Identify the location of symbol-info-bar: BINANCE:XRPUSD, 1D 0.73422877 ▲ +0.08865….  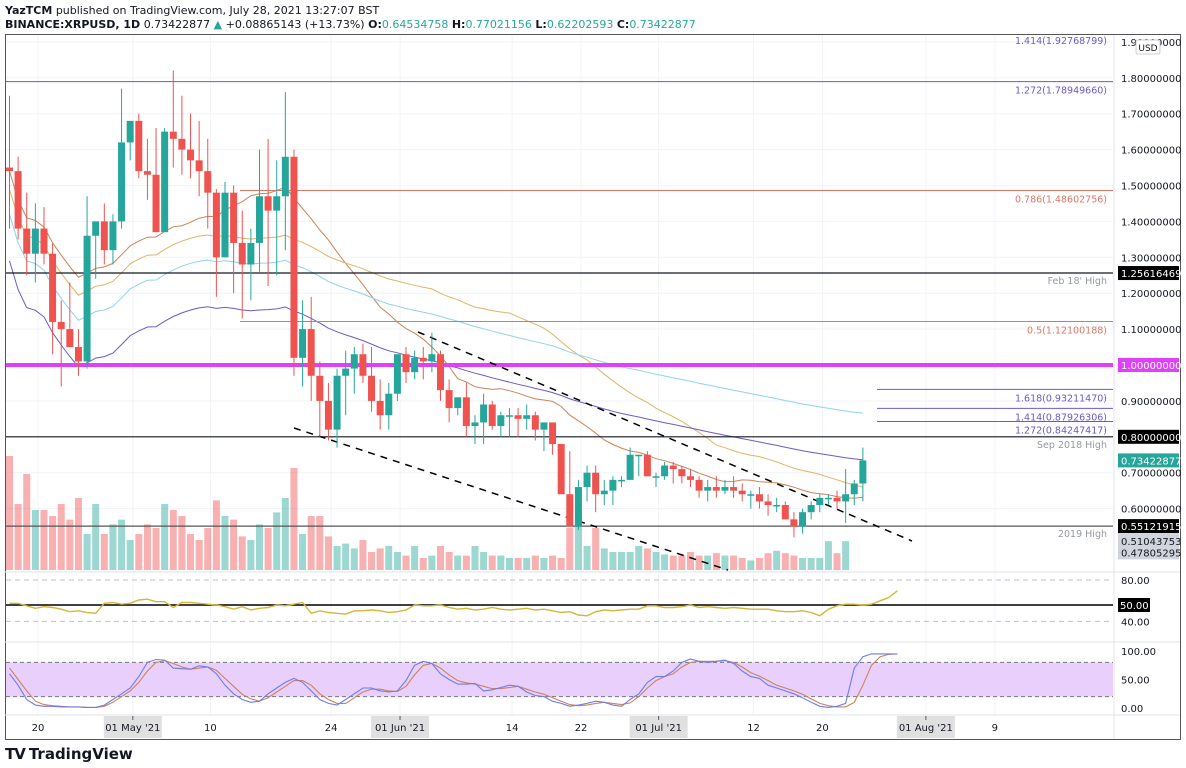
(350, 24).